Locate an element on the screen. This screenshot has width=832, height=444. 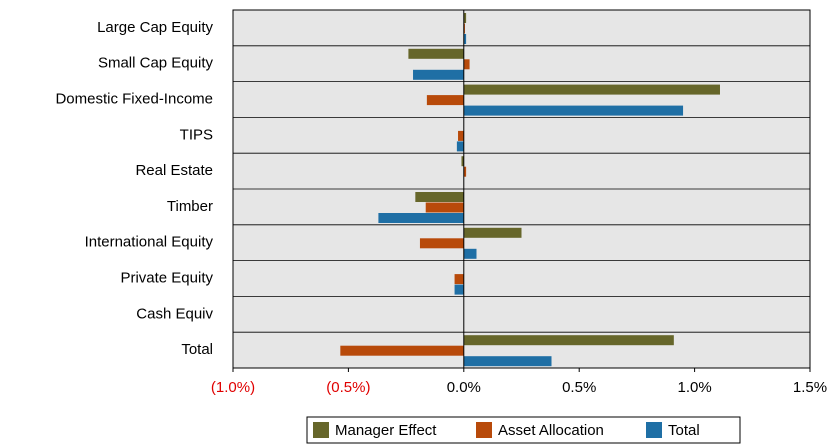
y-tick-label: Timber is located at coordinates (190, 206).